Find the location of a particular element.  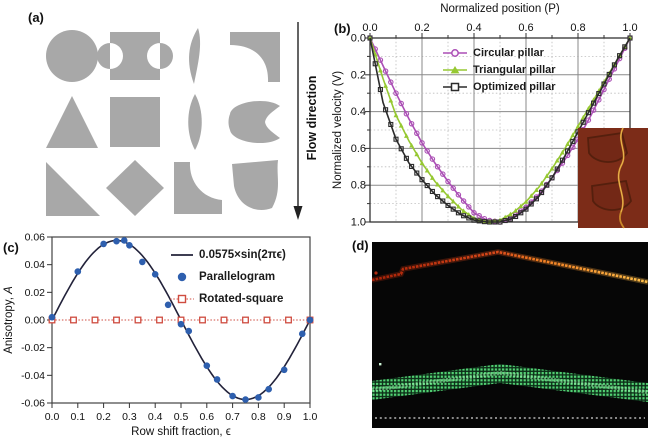

y-tick-label: 0.0 is located at coordinates (358, 39).